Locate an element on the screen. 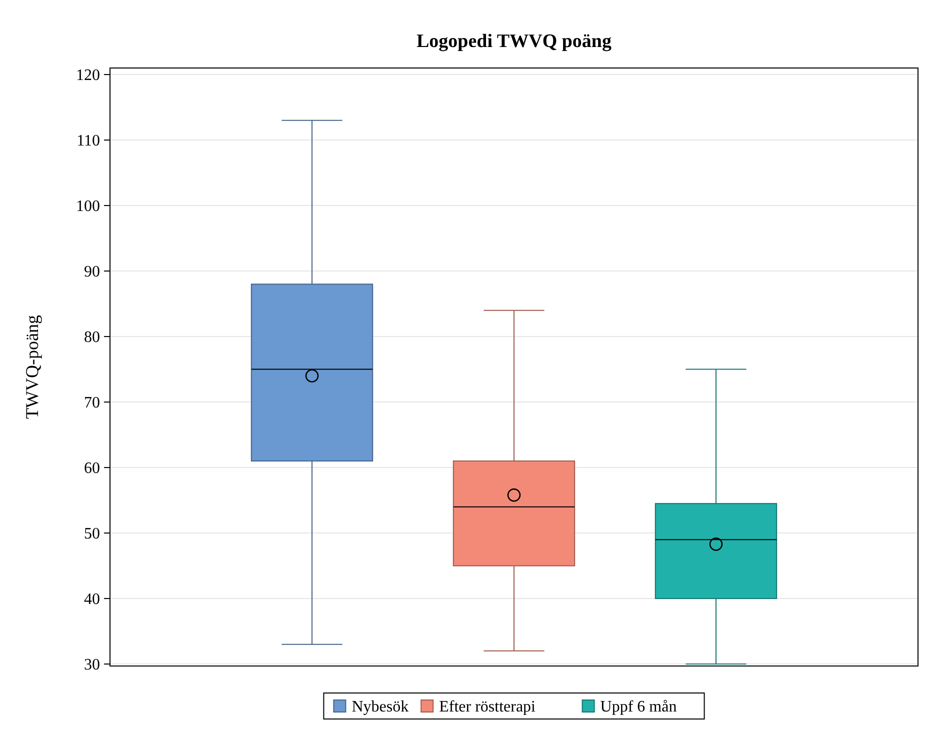 Image resolution: width=941 pixels, height=731 pixels. y-tick-label: 110 is located at coordinates (88, 141).